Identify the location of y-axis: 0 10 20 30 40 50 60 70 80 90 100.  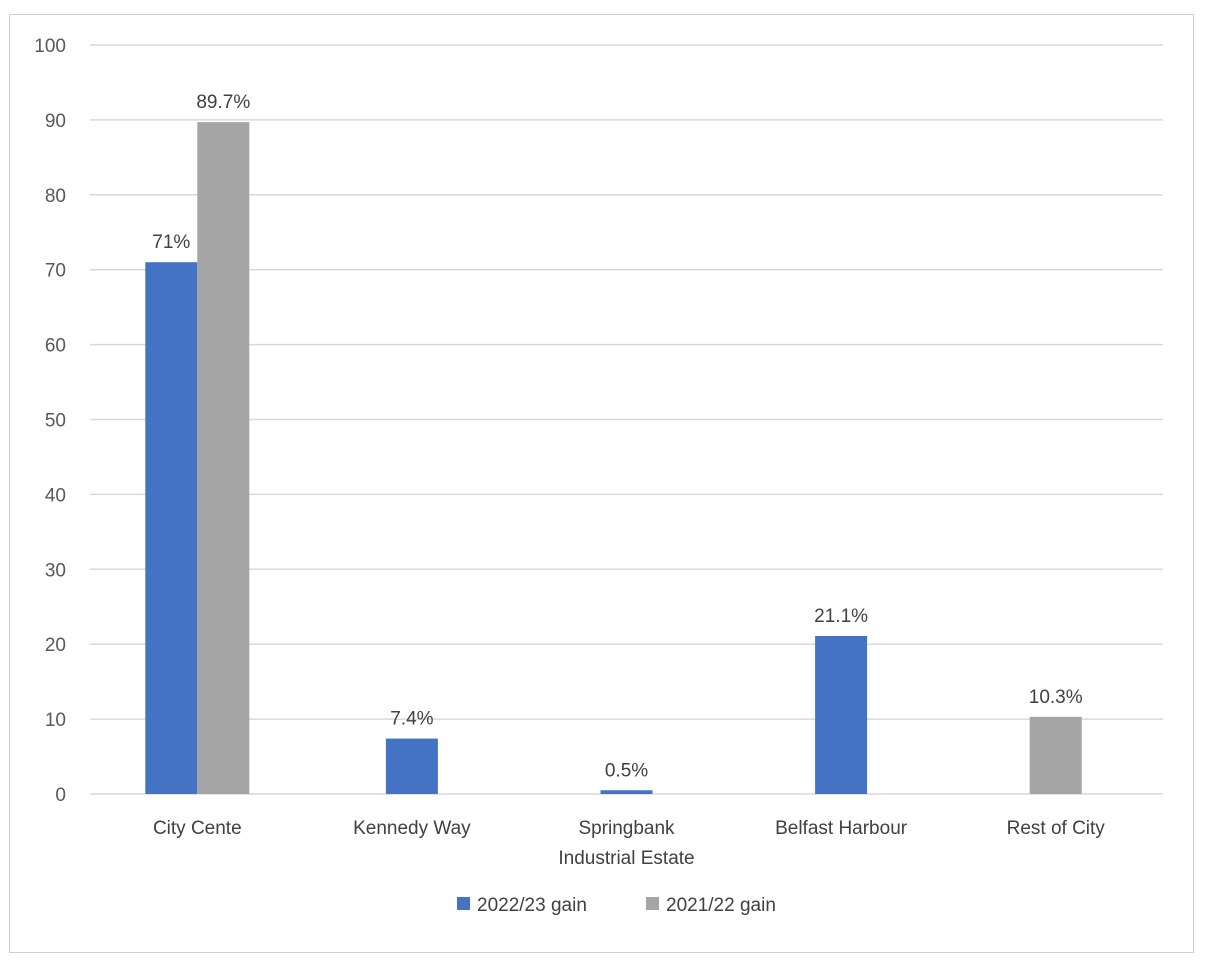
(50, 421).